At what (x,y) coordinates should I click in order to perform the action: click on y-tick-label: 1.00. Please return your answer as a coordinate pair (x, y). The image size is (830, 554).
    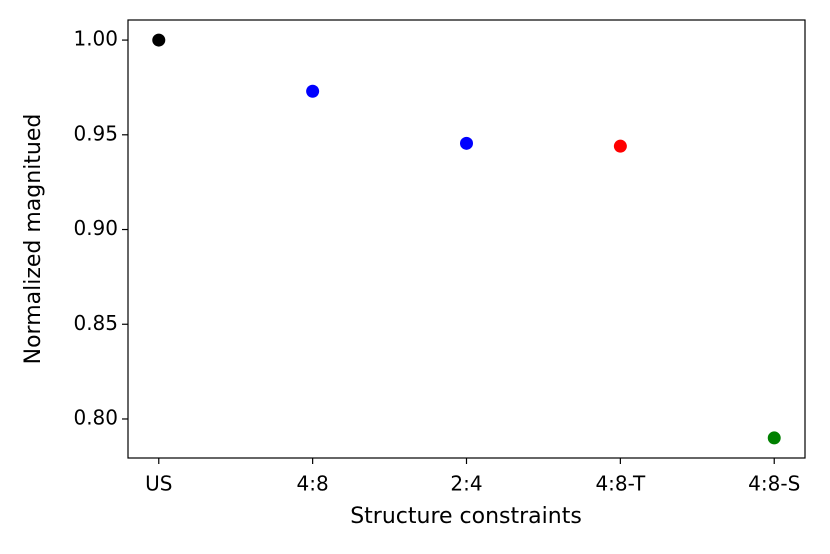
    Looking at the image, I should click on (95, 39).